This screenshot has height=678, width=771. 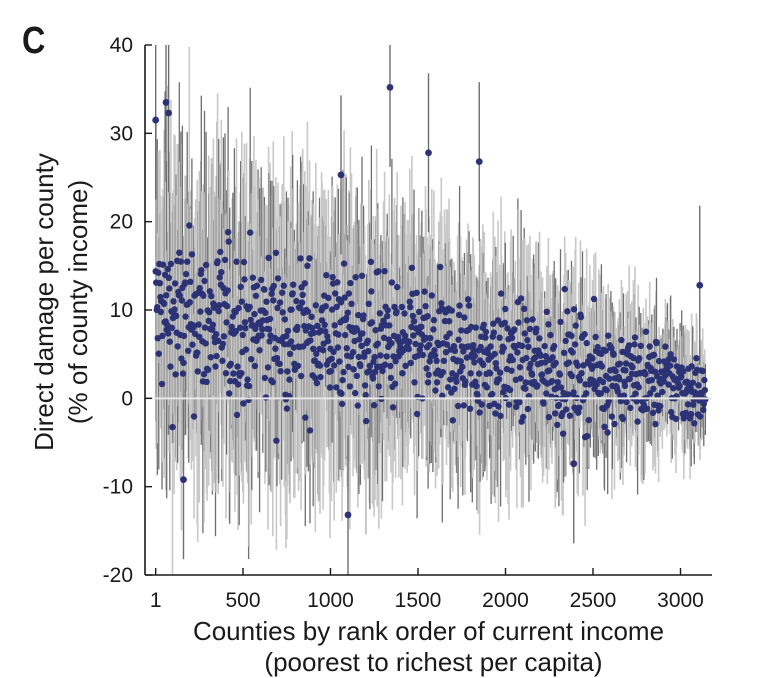 I want to click on x-tick-label: 2000, so click(x=505, y=600).